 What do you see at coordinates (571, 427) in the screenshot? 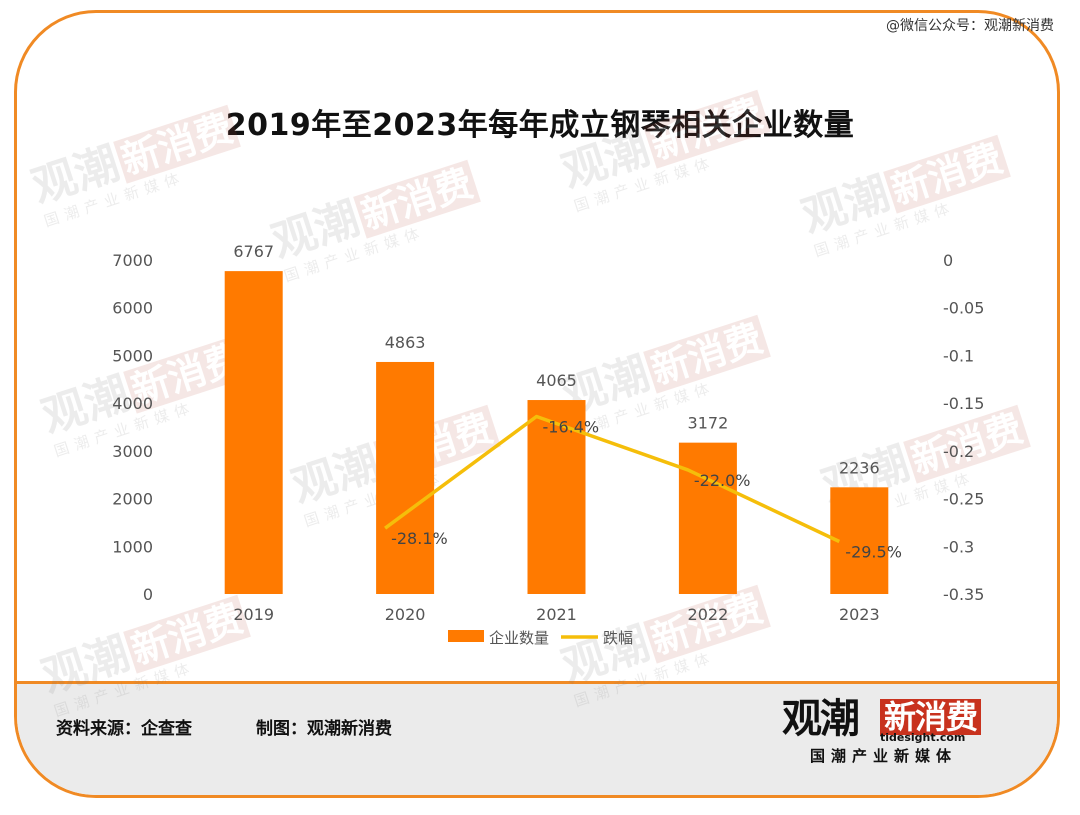
I see `line-value-label: -16.4%` at bounding box center [571, 427].